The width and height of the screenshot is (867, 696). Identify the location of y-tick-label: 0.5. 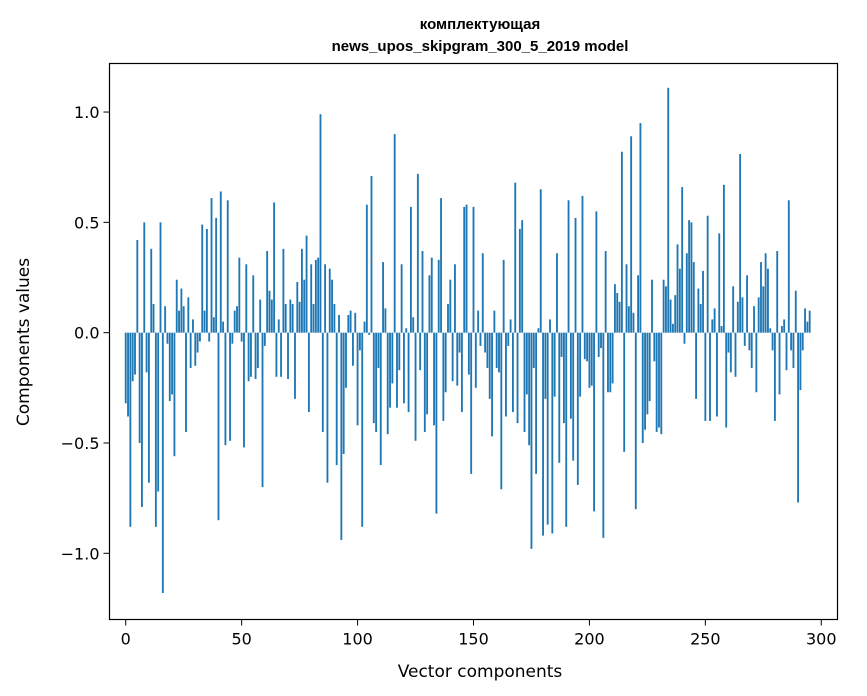
(86, 222).